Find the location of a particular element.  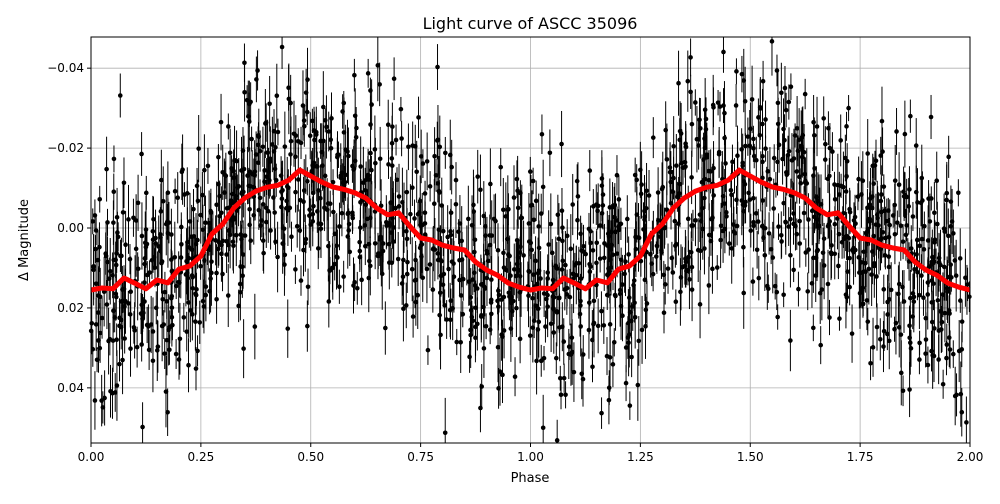

x-axis-label: Phase is located at coordinates (530, 478).